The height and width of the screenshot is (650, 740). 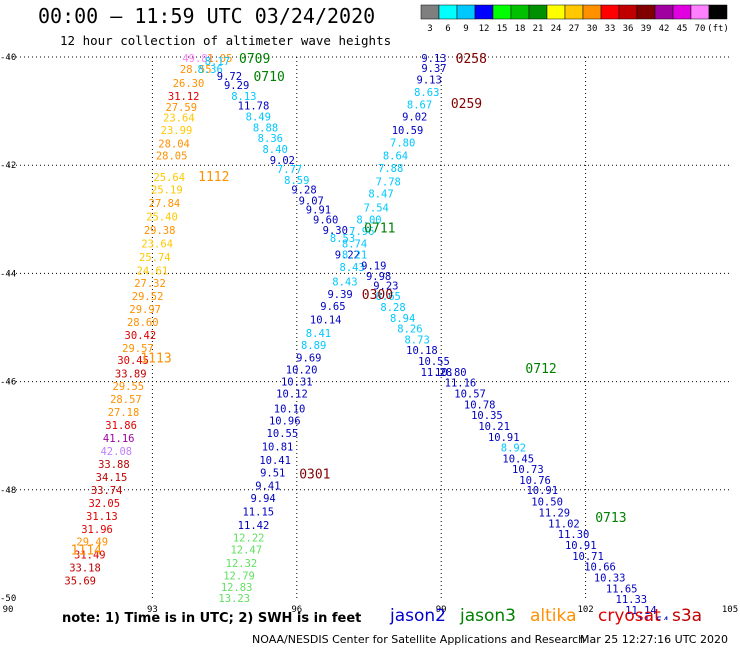 What do you see at coordinates (254, 526) in the screenshot?
I see `wave-height-value: 11.42` at bounding box center [254, 526].